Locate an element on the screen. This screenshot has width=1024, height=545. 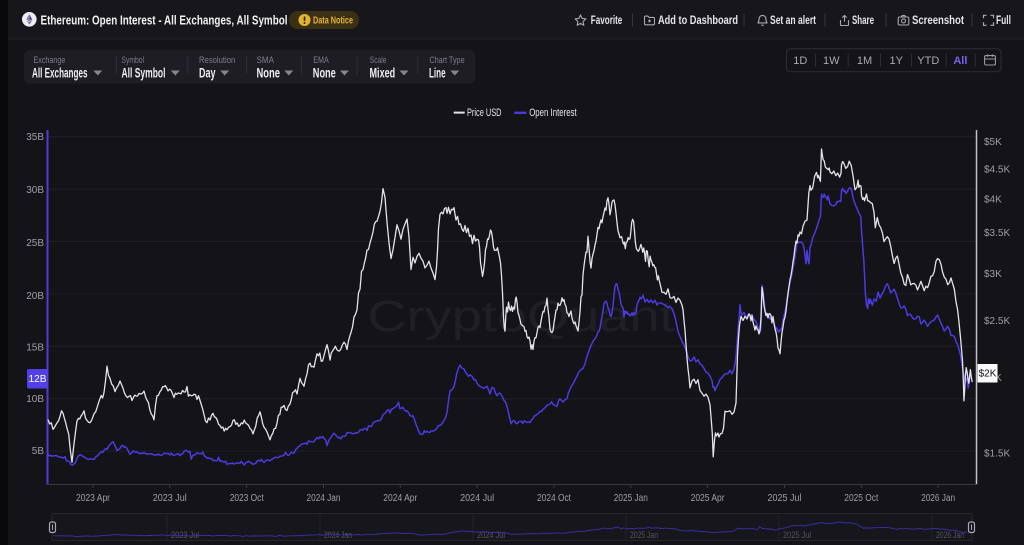
svg-text: All Symbol is located at coordinates (144, 73).